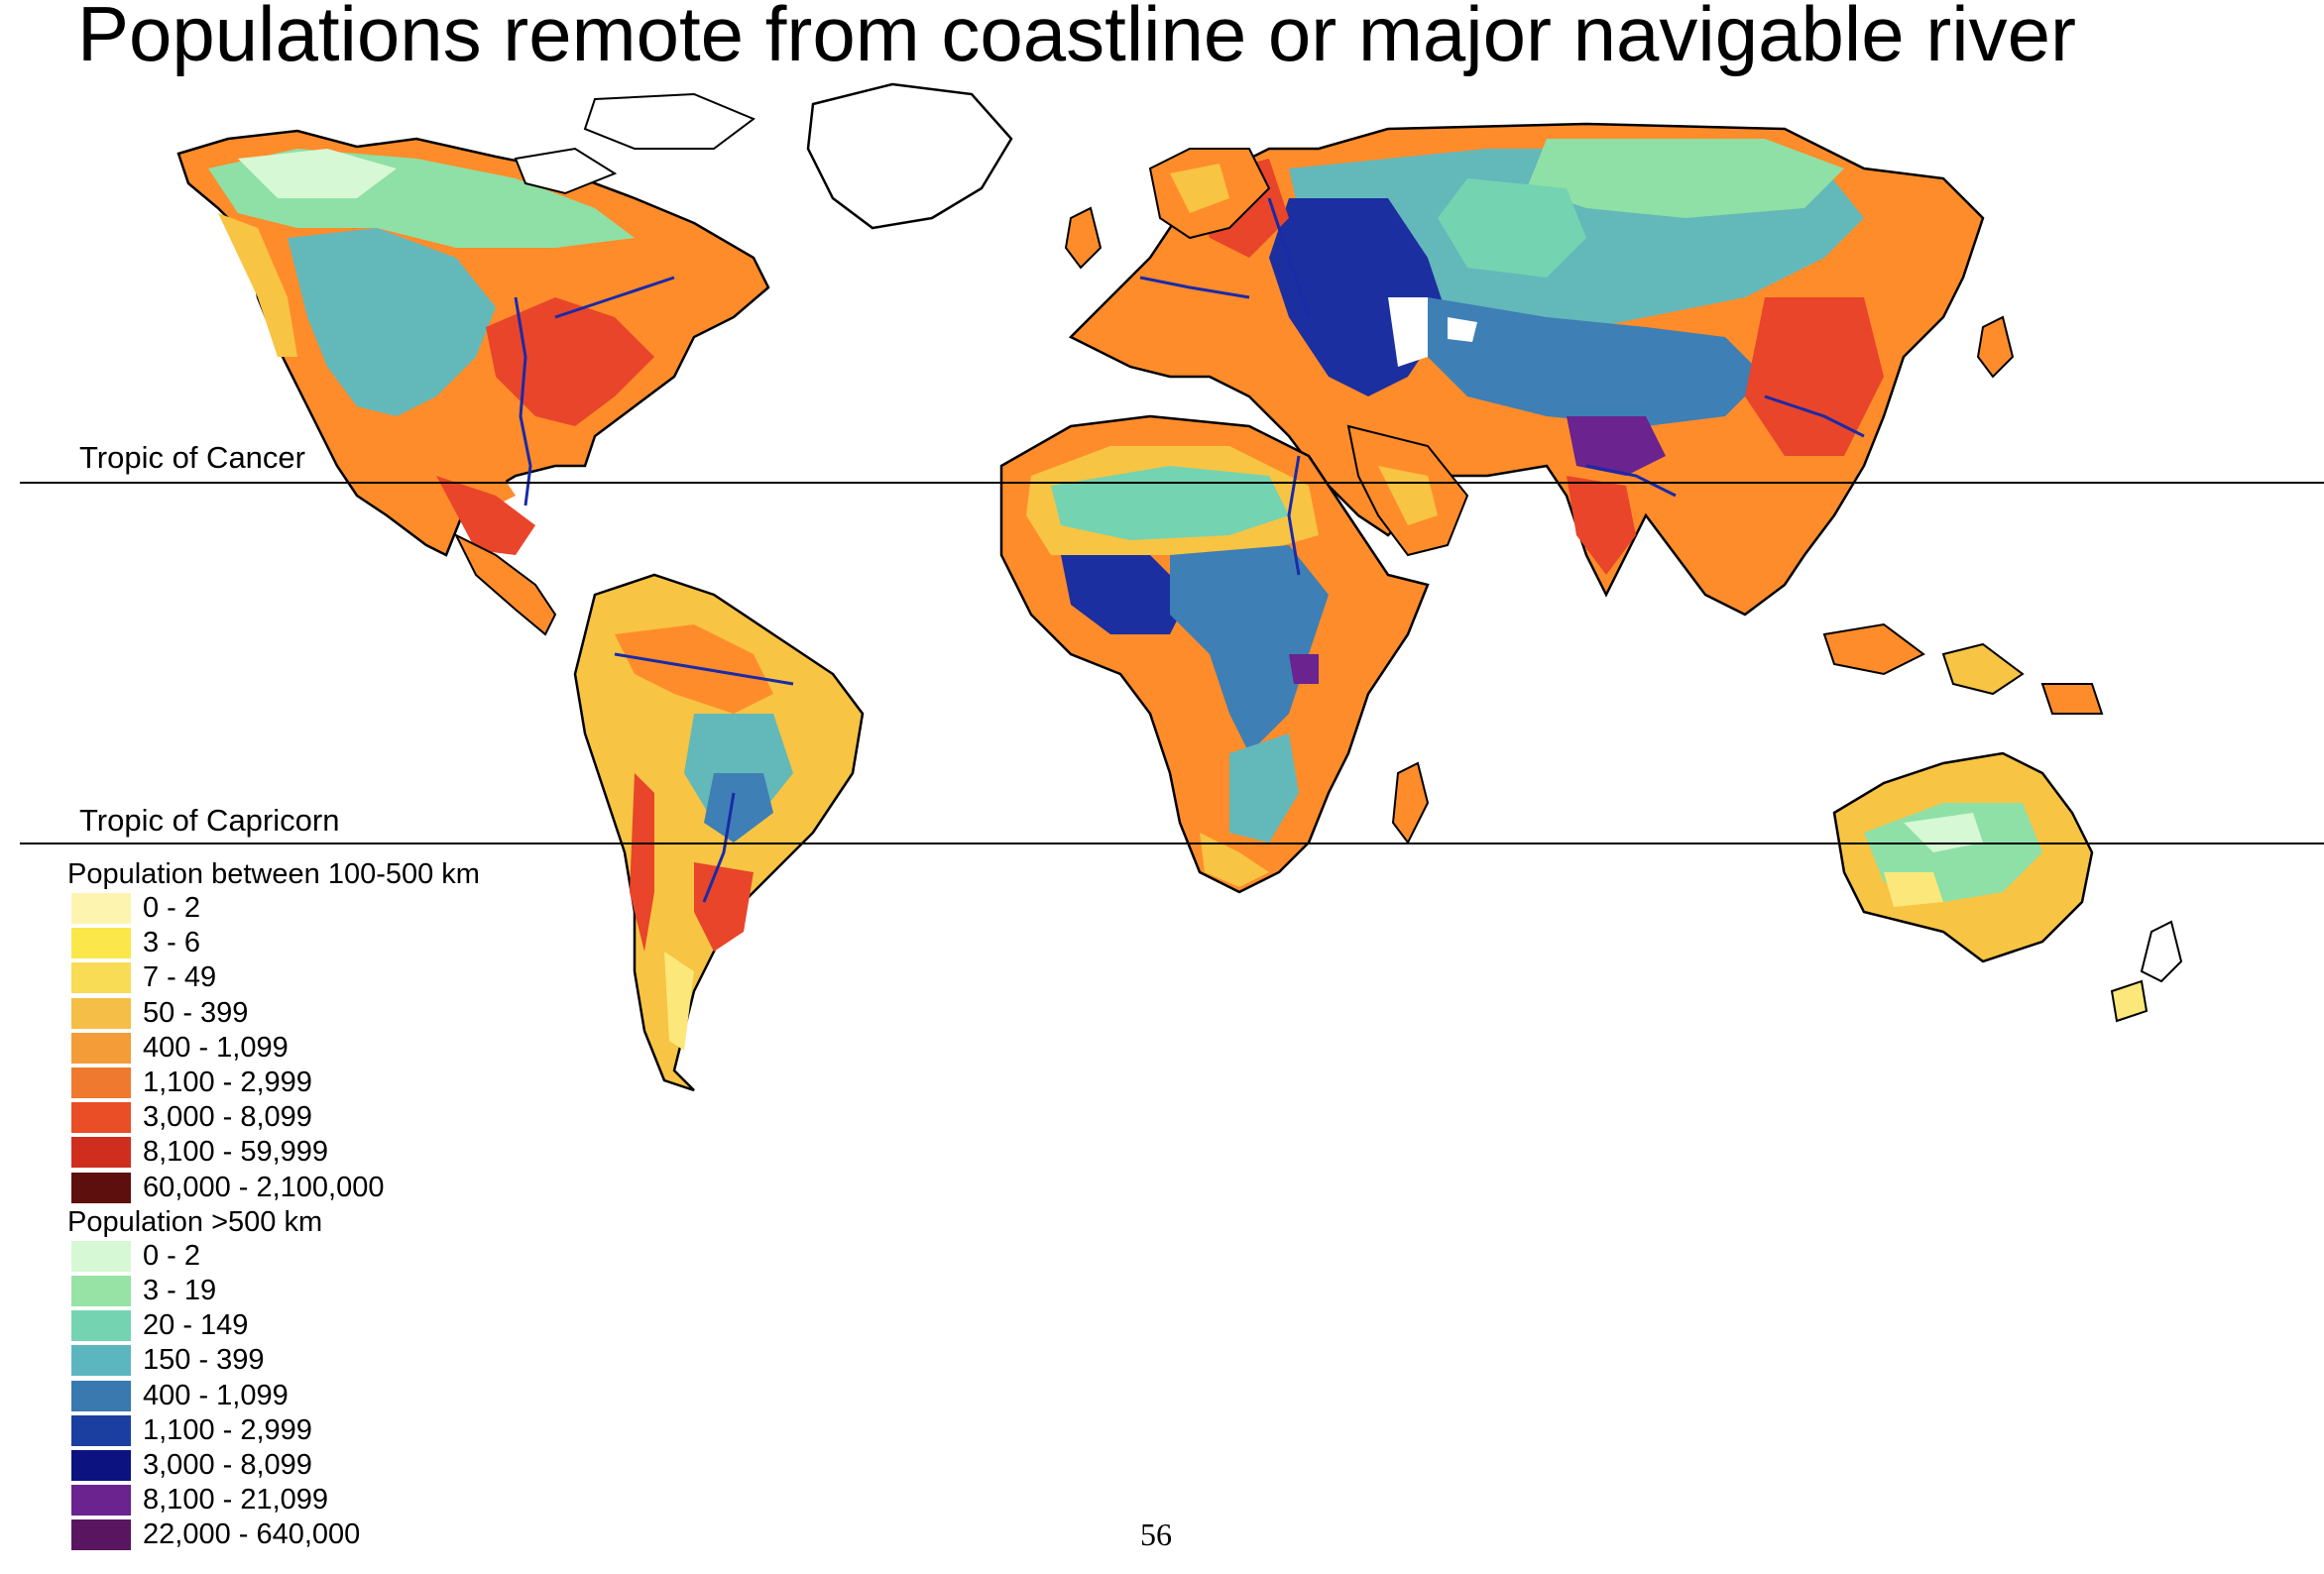 Image resolution: width=2324 pixels, height=1574 pixels. Describe the element at coordinates (273, 1013) in the screenshot. I see `legend-item: 50 - 399` at that location.